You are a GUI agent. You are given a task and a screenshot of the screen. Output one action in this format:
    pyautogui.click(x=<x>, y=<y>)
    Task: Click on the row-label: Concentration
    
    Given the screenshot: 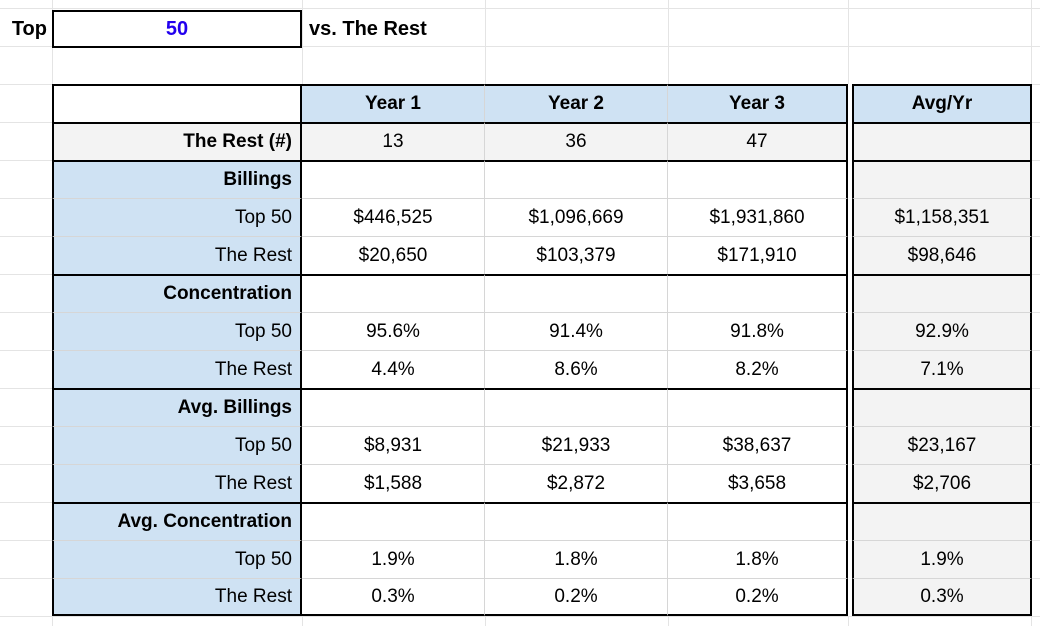 What is the action you would take?
    pyautogui.click(x=177, y=293)
    